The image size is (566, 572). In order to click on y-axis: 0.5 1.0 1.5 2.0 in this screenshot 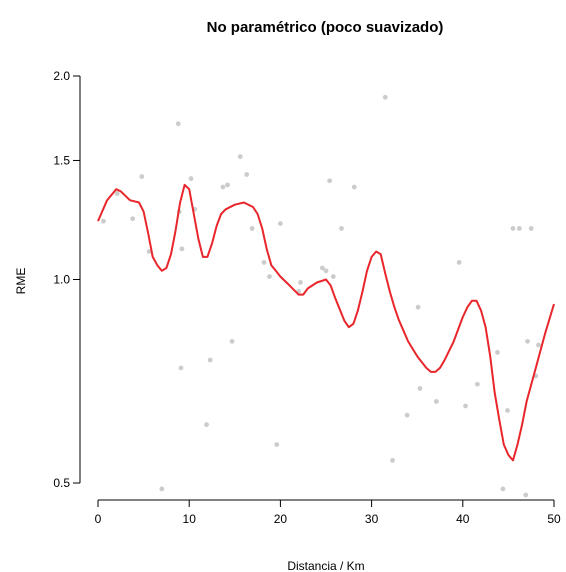, I will do `click(67, 279)`.